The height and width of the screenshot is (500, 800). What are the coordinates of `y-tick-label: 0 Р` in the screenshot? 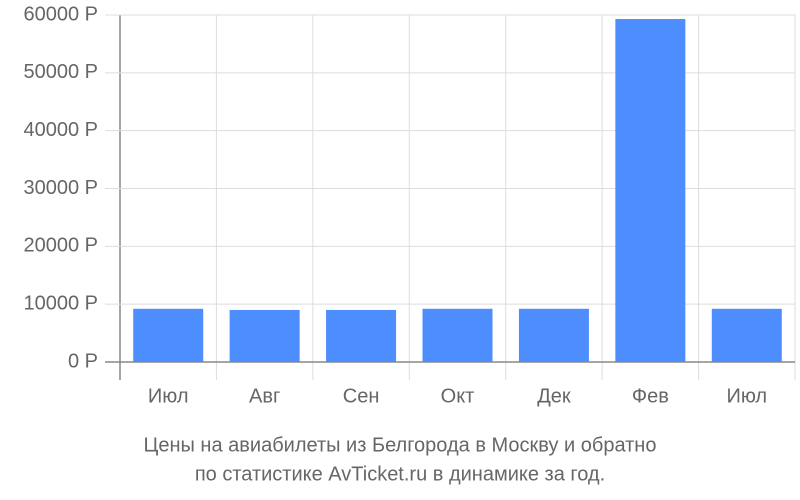 It's located at (83, 361).